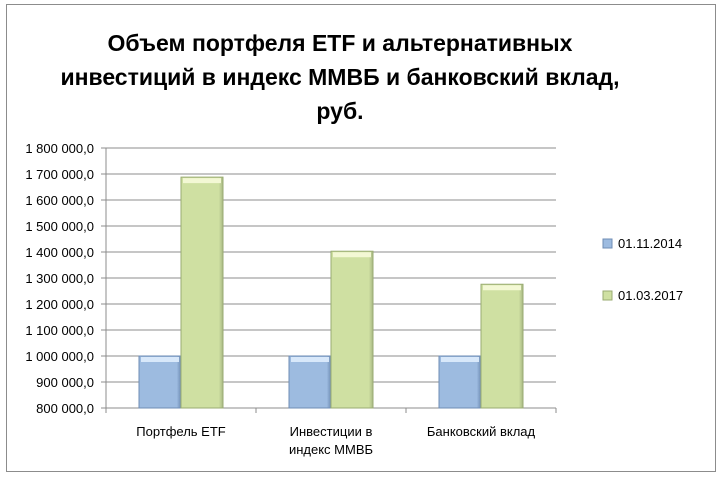 Image resolution: width=725 pixels, height=477 pixels. I want to click on x-tick-label: Банковский вклад, so click(481, 431).